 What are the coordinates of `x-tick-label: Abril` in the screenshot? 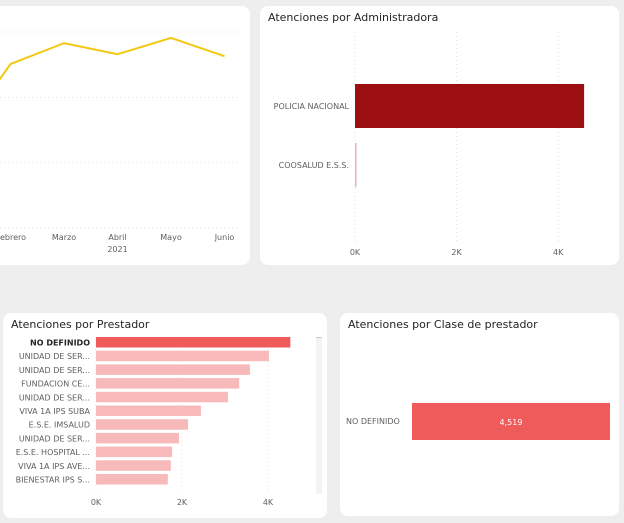 It's located at (117, 237).